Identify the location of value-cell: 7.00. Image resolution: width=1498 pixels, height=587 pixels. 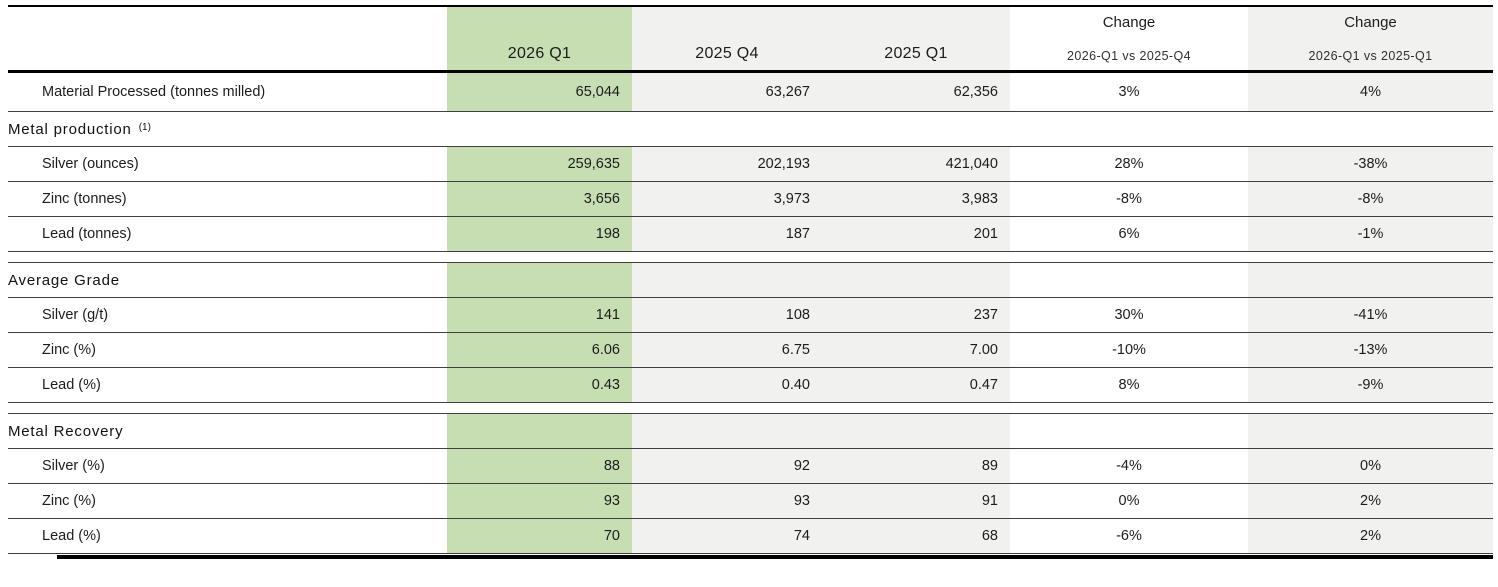
(916, 350).